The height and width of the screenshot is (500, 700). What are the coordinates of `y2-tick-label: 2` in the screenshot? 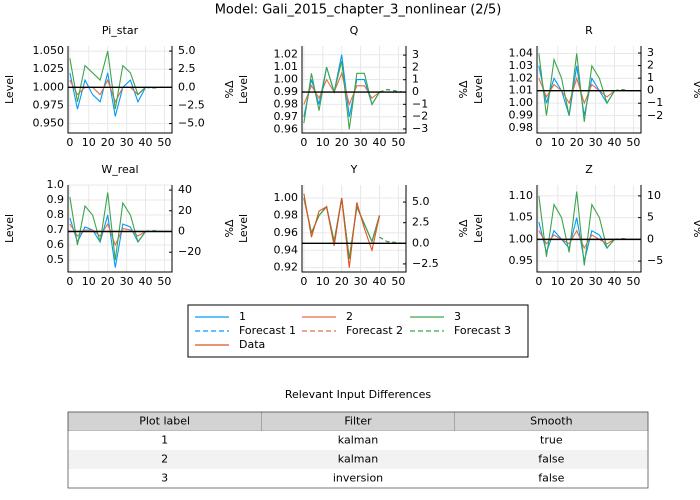 It's located at (415, 66).